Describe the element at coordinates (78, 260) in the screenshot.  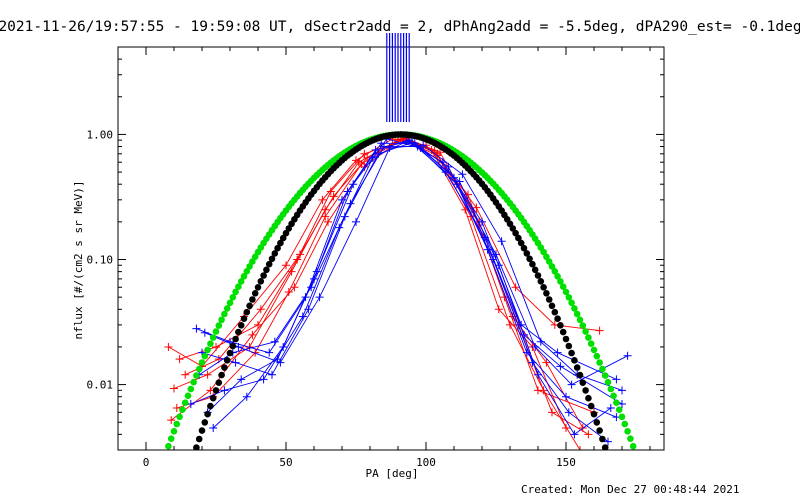
I see `y-axis-label: nflux [#/(cm2 s sr MeV)]` at that location.